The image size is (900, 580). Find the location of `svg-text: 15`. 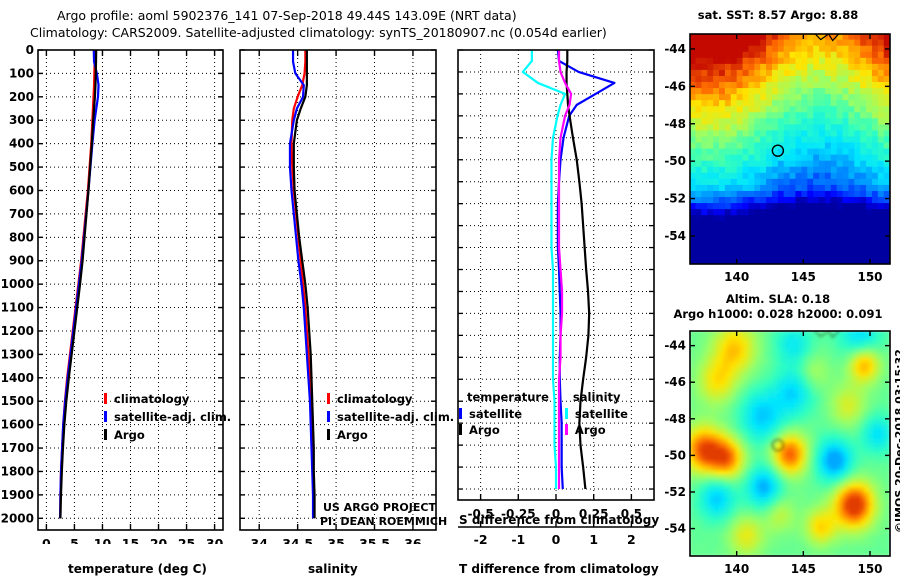

svg-text: 15 is located at coordinates (130, 540).